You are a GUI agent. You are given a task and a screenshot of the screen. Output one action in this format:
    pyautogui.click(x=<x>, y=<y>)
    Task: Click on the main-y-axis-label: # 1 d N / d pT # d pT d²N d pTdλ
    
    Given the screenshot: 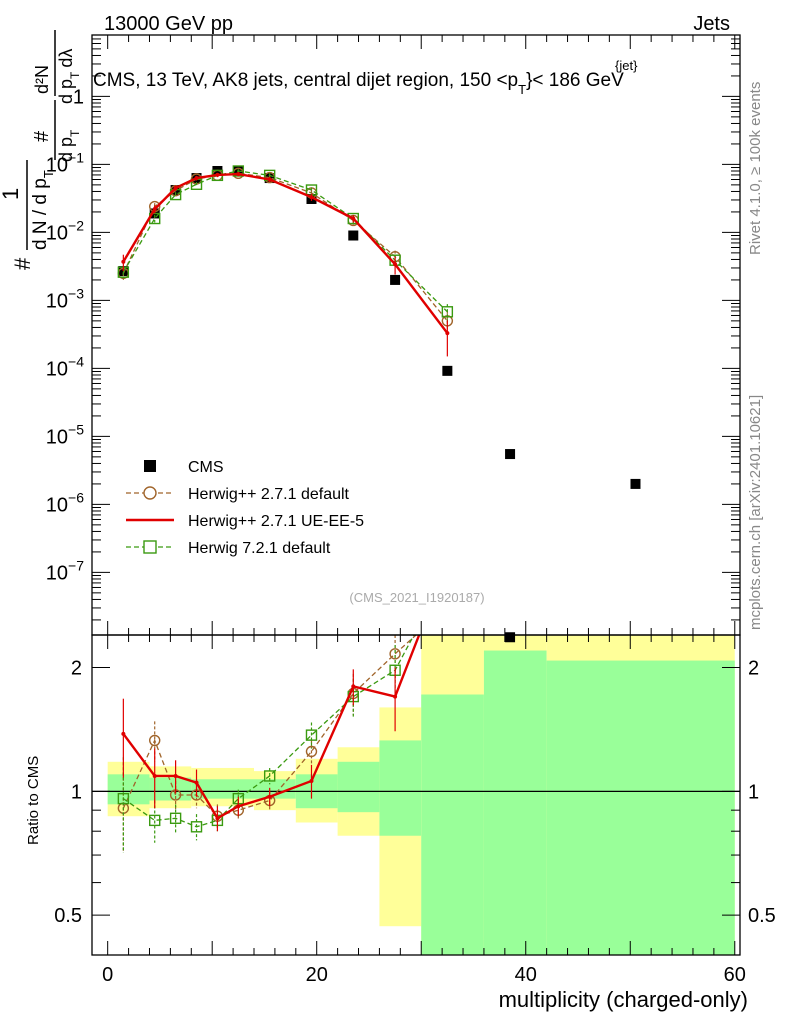 What is the action you would take?
    pyautogui.click(x=41, y=150)
    